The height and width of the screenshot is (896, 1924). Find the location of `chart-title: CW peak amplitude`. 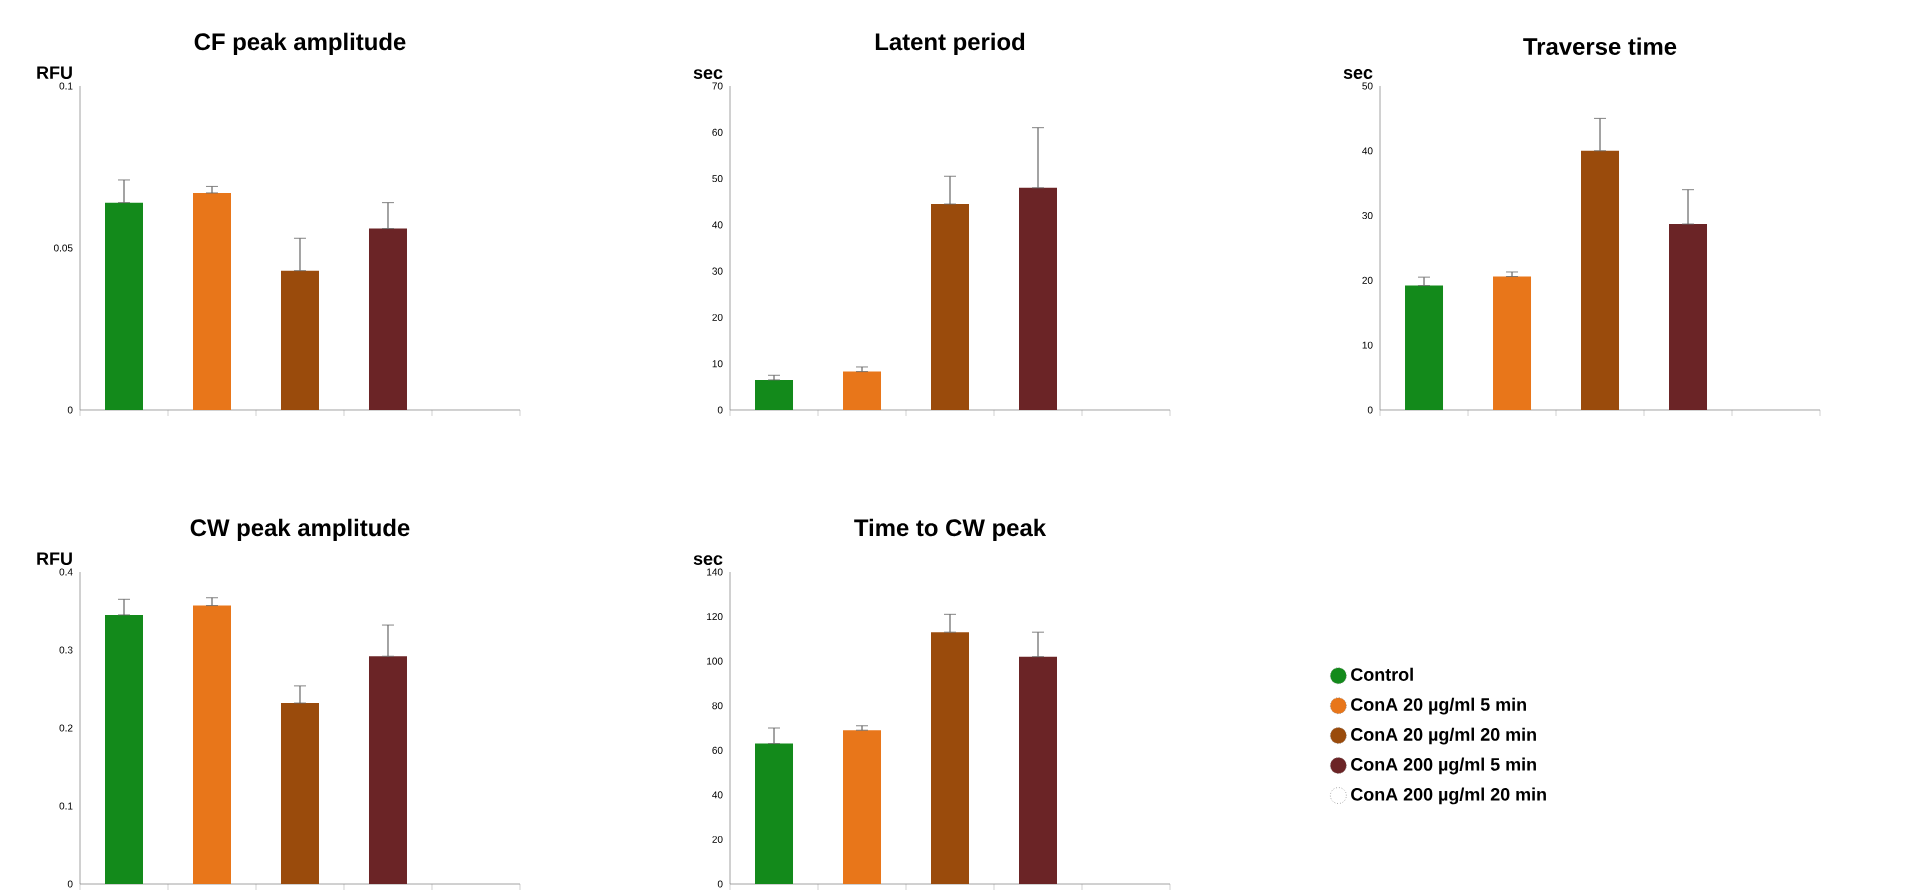

chart-title: CW peak amplitude is located at coordinates (300, 530).